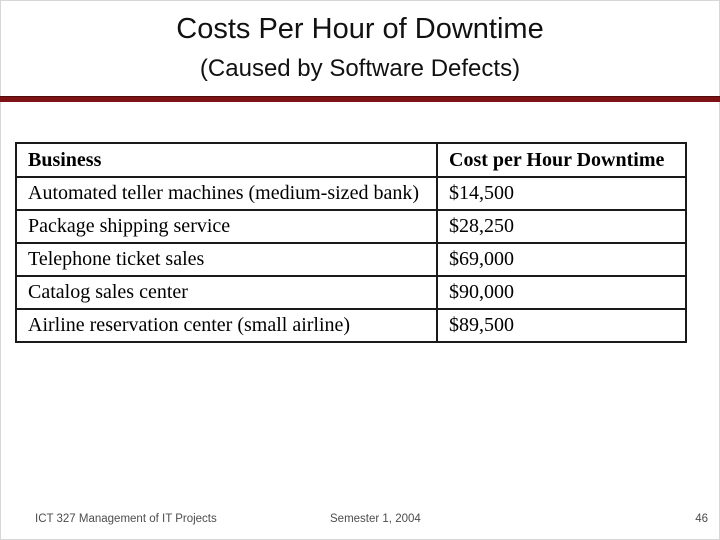 The width and height of the screenshot is (720, 540). What do you see at coordinates (126, 519) in the screenshot?
I see `footer-course-name: ICT 327 Management of IT Projects` at bounding box center [126, 519].